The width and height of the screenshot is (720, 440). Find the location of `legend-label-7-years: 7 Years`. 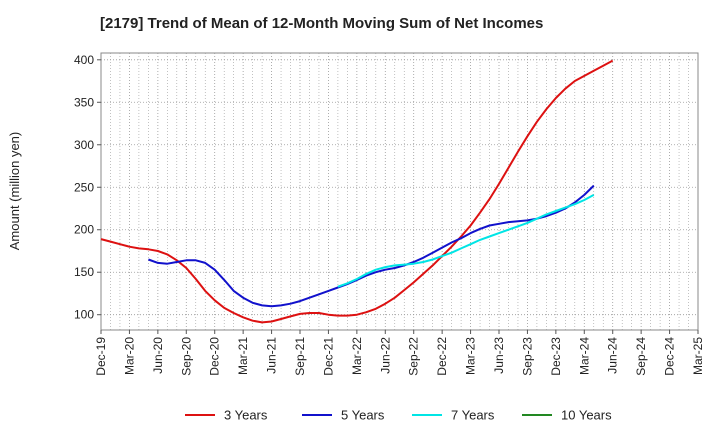

legend-label-7-years: 7 Years is located at coordinates (473, 415).